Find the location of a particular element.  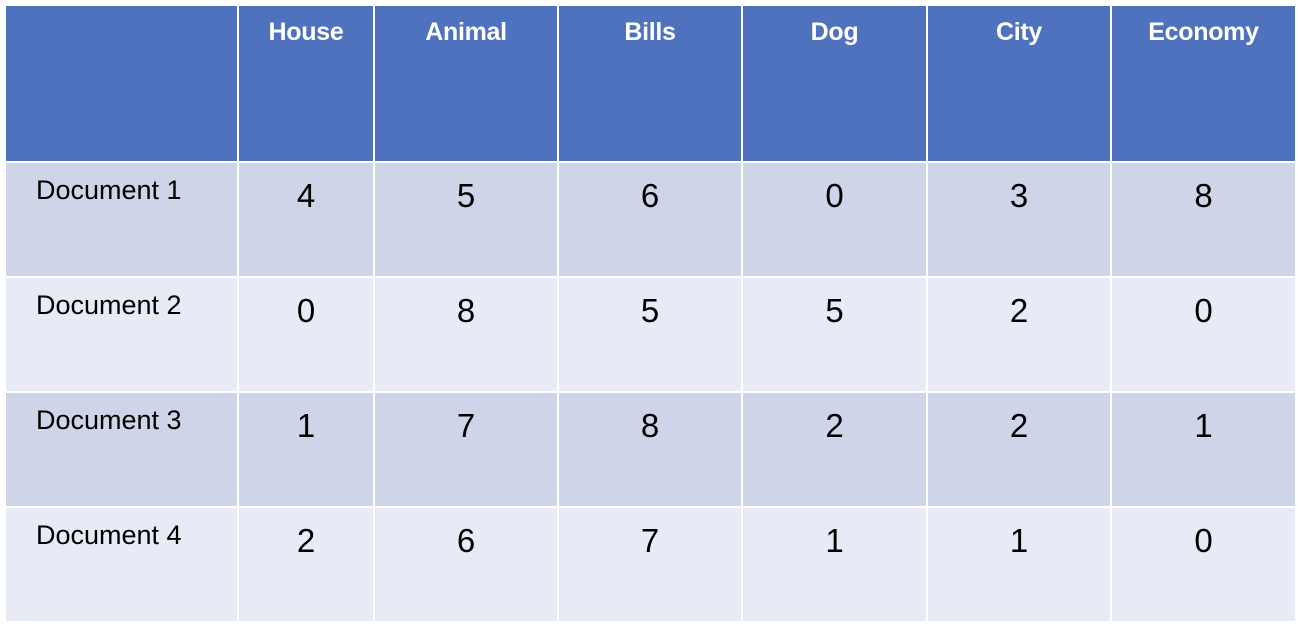

column-header-economy: Economy is located at coordinates (1203, 83).